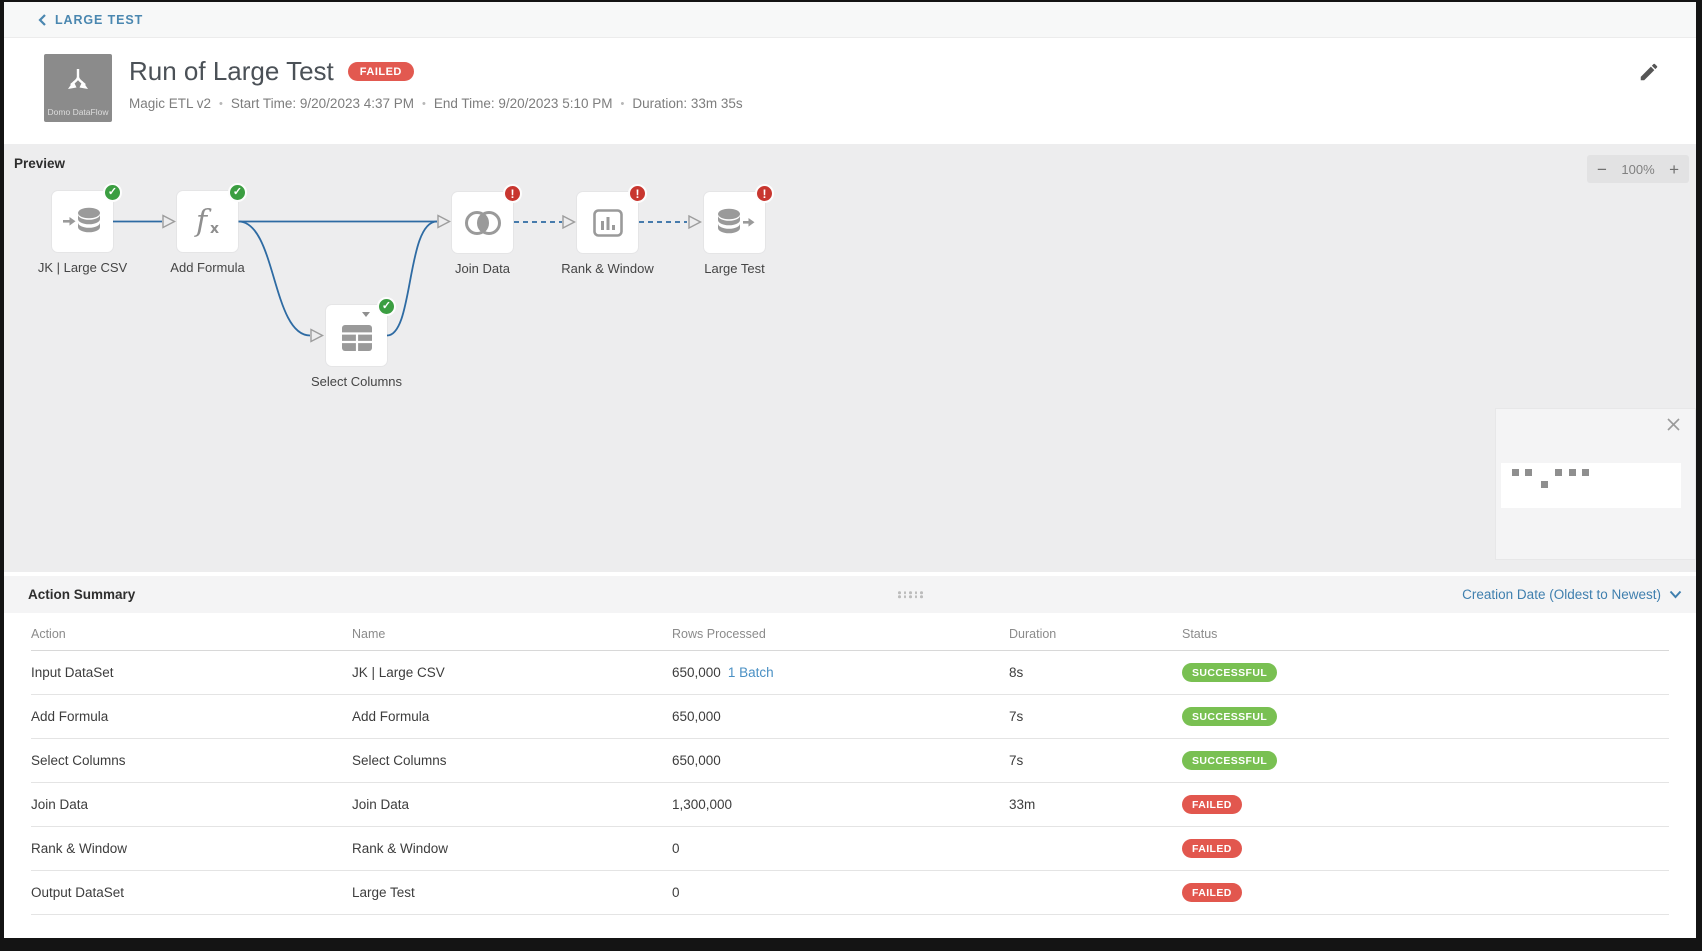  What do you see at coordinates (512, 804) in the screenshot?
I see `cell-name: Join Data` at bounding box center [512, 804].